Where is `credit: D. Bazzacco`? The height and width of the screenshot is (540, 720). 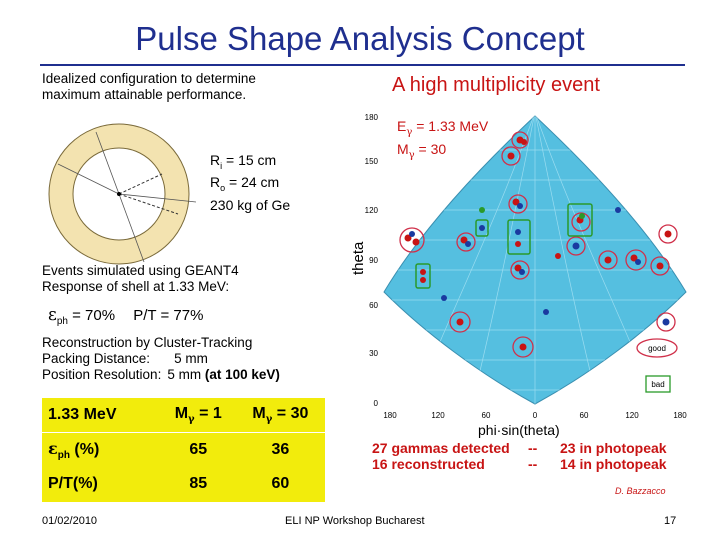
credit: D. Bazzacco is located at coordinates (640, 491).